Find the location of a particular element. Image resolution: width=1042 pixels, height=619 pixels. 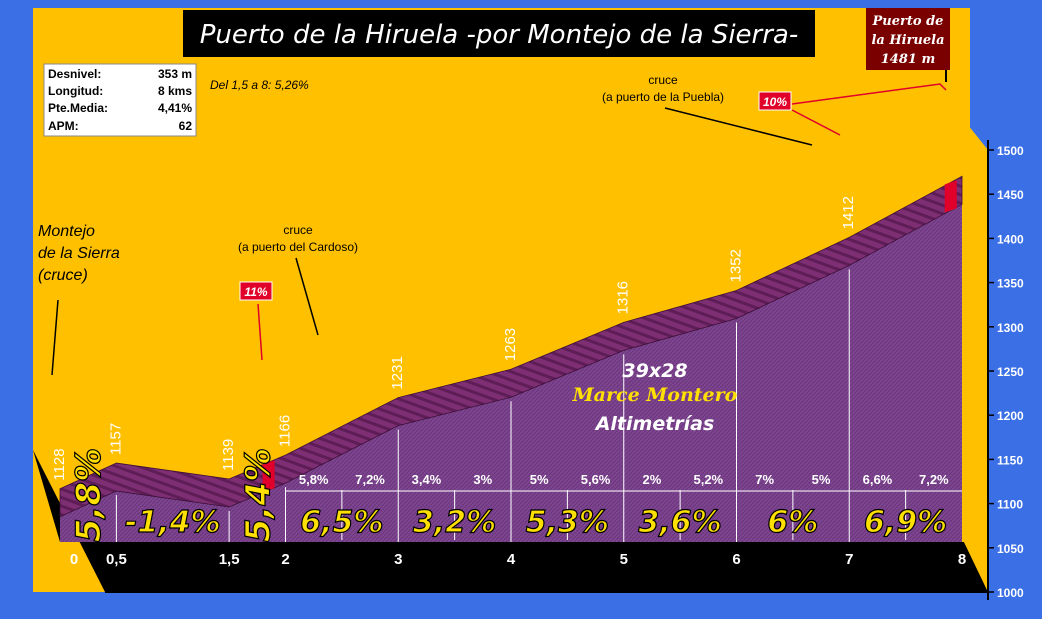

small-gradient-label: 2% is located at coordinates (652, 479).